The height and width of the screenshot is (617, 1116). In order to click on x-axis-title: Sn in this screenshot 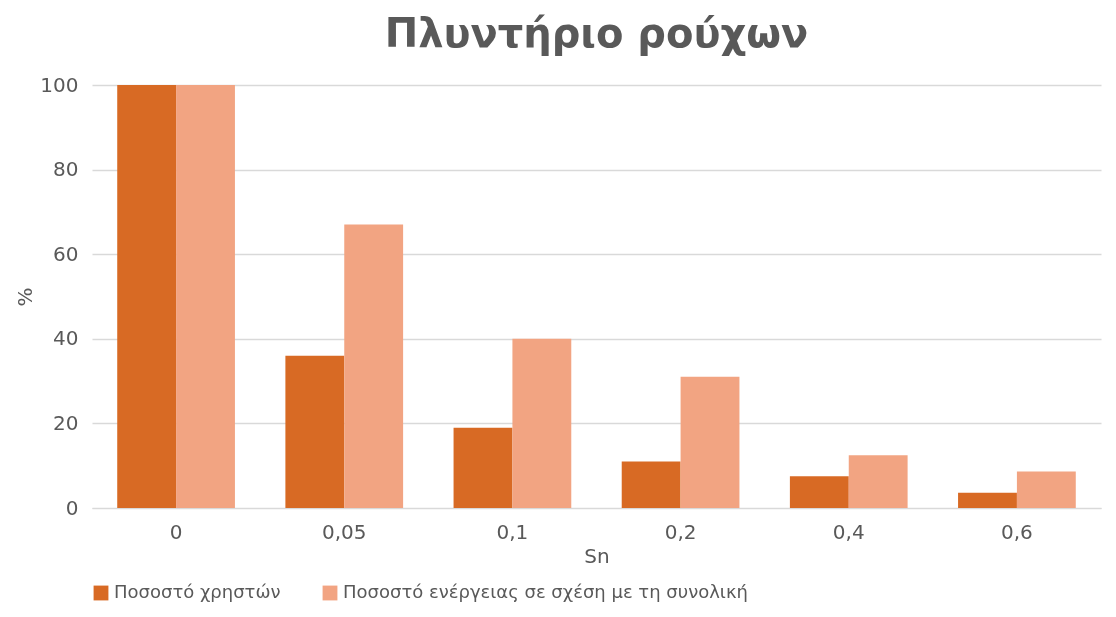, I will do `click(597, 555)`.